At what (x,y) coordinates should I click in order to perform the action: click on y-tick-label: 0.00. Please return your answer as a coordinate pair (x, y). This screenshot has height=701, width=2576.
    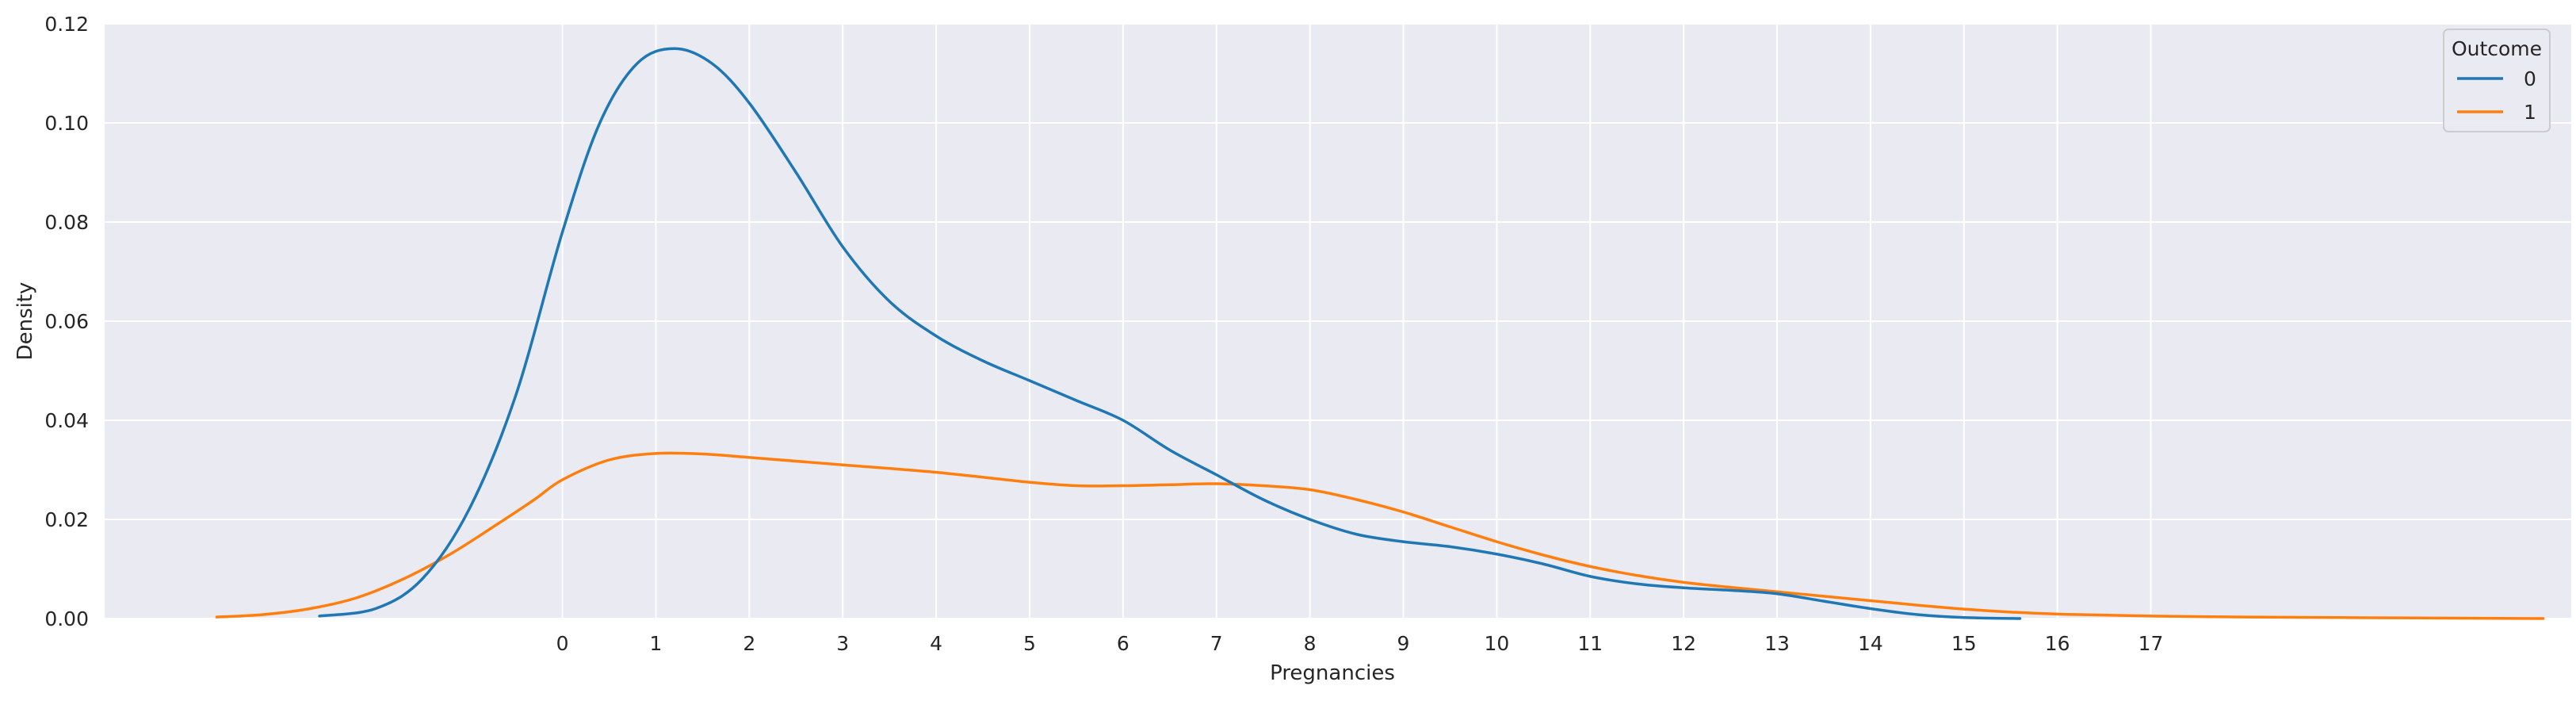
    Looking at the image, I should click on (66, 618).